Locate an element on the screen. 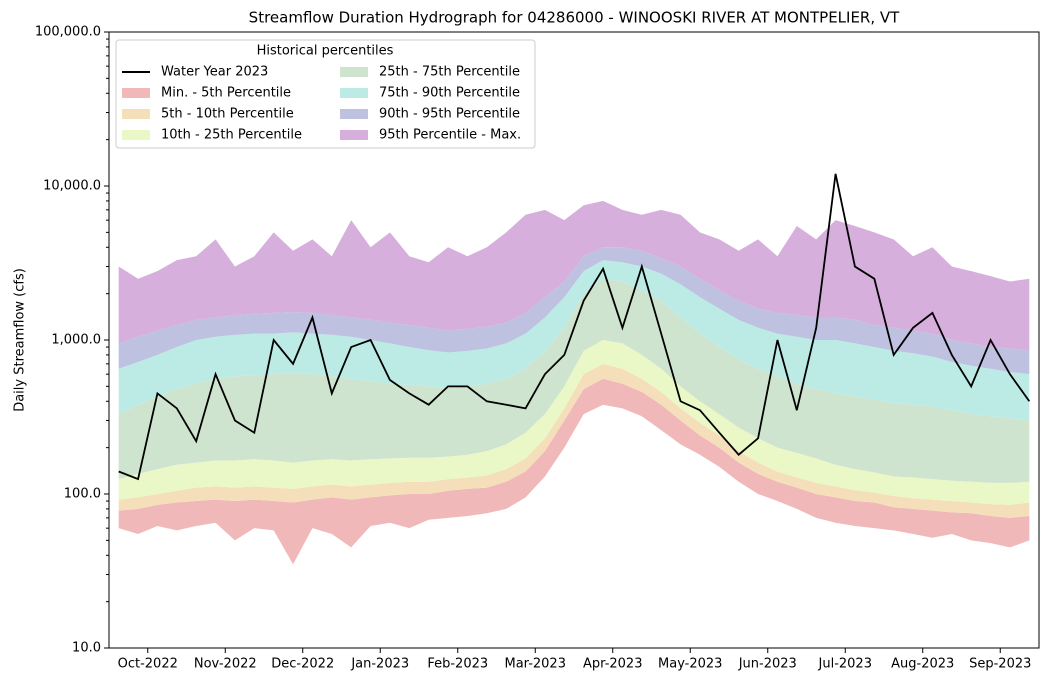 Image resolution: width=1049 pixels, height=686 pixels. x-tick-label: Mar-2023 is located at coordinates (535, 664).